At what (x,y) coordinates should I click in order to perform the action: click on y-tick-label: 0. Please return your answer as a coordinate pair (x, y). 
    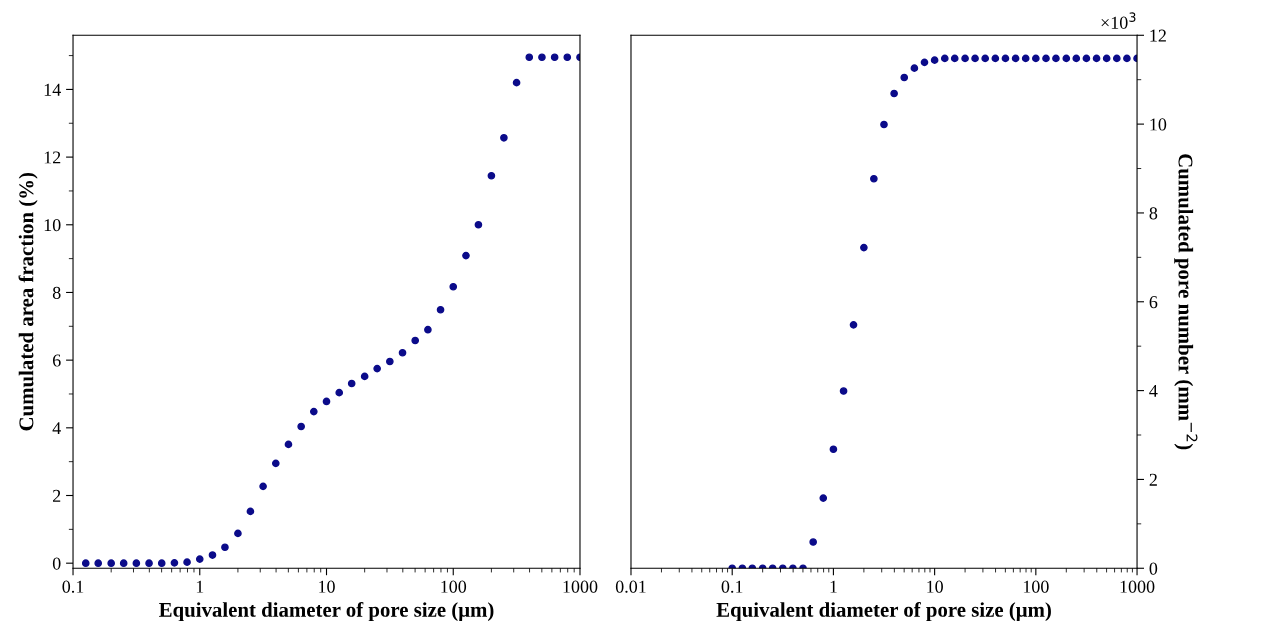
    Looking at the image, I should click on (56, 563).